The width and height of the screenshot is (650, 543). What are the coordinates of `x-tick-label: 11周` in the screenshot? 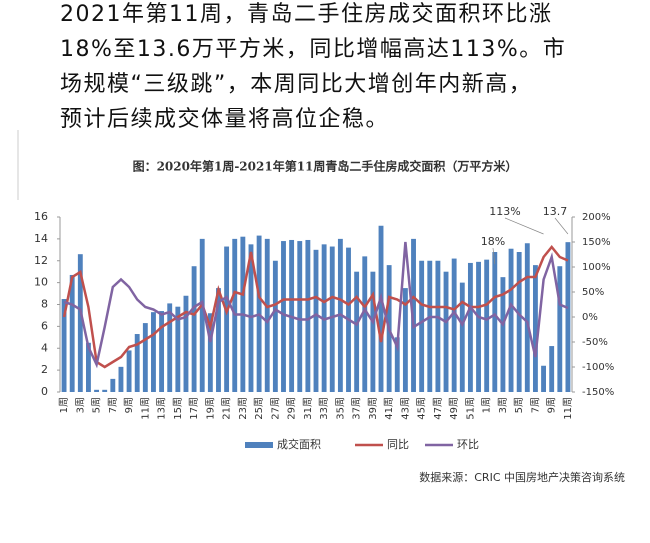 It's located at (568, 408).